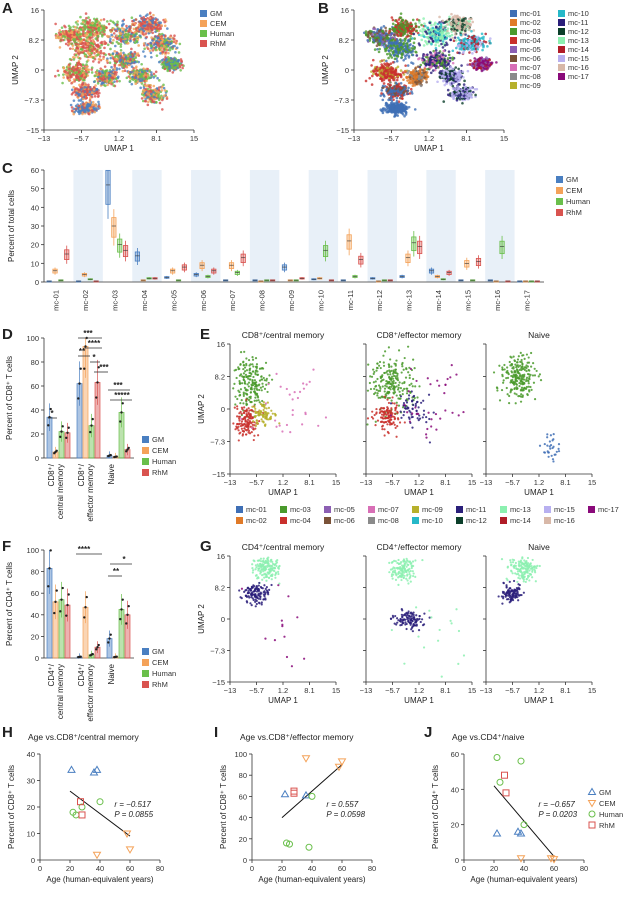 This screenshot has width=626, height=900. Describe the element at coordinates (7, 732) in the screenshot. I see `panel-label-h: H` at that location.